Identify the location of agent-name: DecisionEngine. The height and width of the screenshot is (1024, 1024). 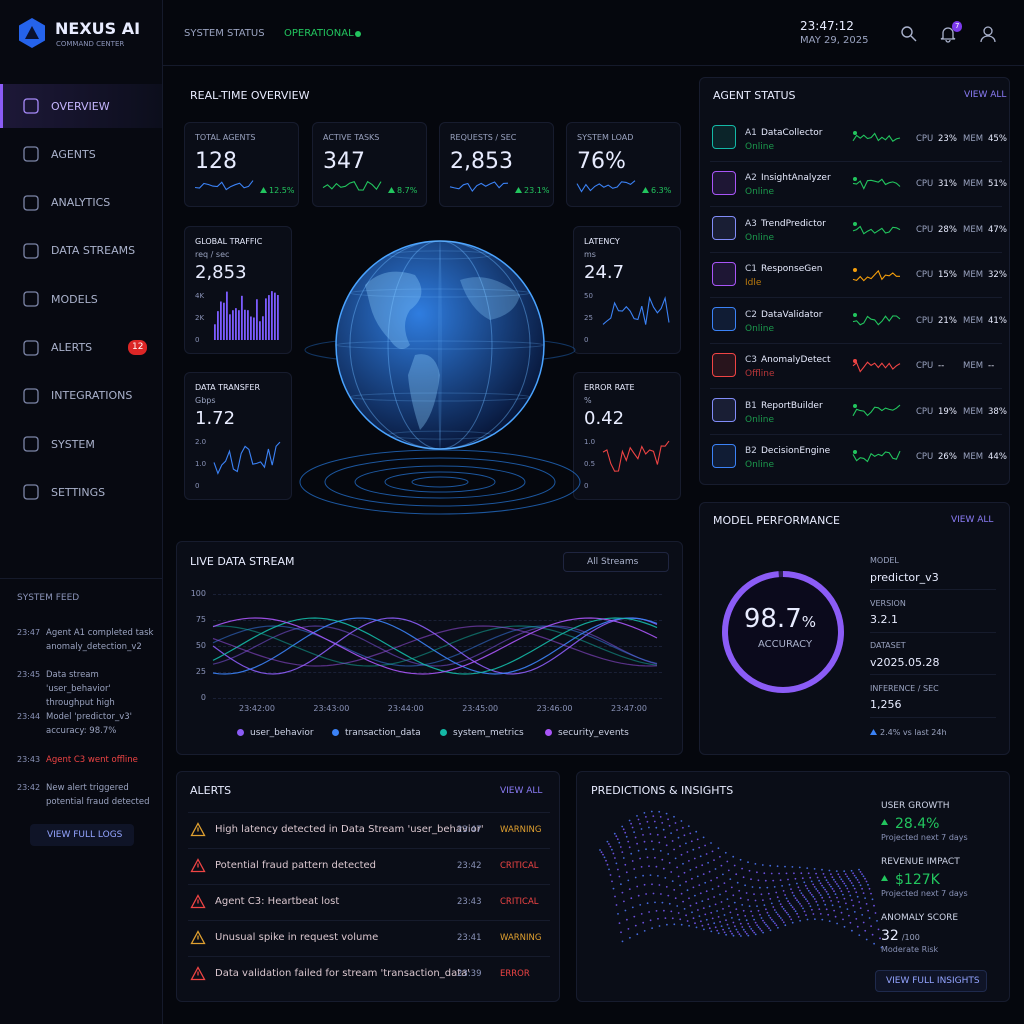
(796, 451).